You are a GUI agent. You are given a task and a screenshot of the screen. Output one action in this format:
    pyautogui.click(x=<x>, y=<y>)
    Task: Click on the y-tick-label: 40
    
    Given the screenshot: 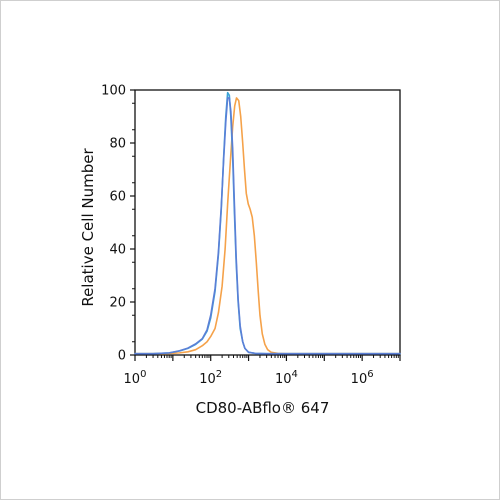 What is the action you would take?
    pyautogui.click(x=117, y=250)
    